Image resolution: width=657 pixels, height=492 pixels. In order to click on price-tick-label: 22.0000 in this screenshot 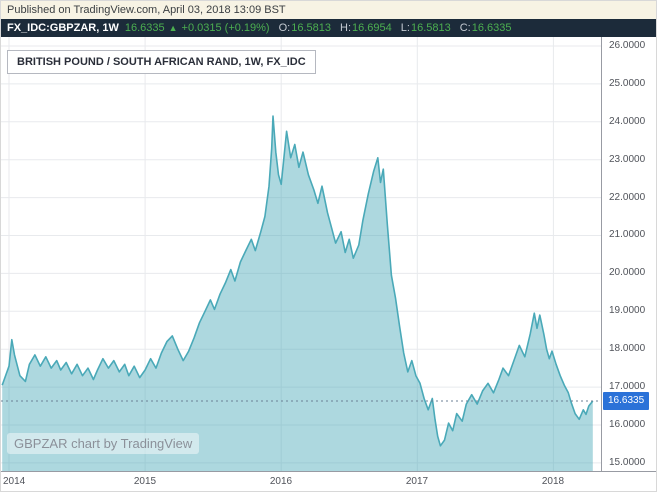, I will do `click(627, 197)`.